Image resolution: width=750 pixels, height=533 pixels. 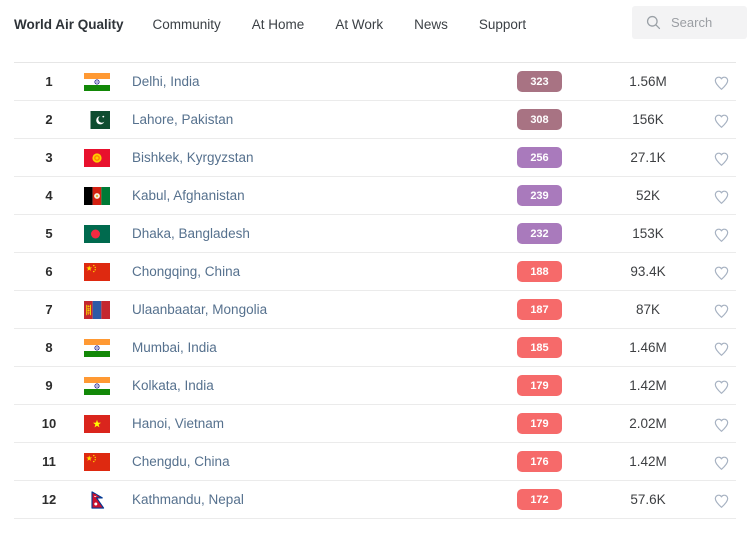 I want to click on city-link: Delhi, India, so click(x=166, y=81).